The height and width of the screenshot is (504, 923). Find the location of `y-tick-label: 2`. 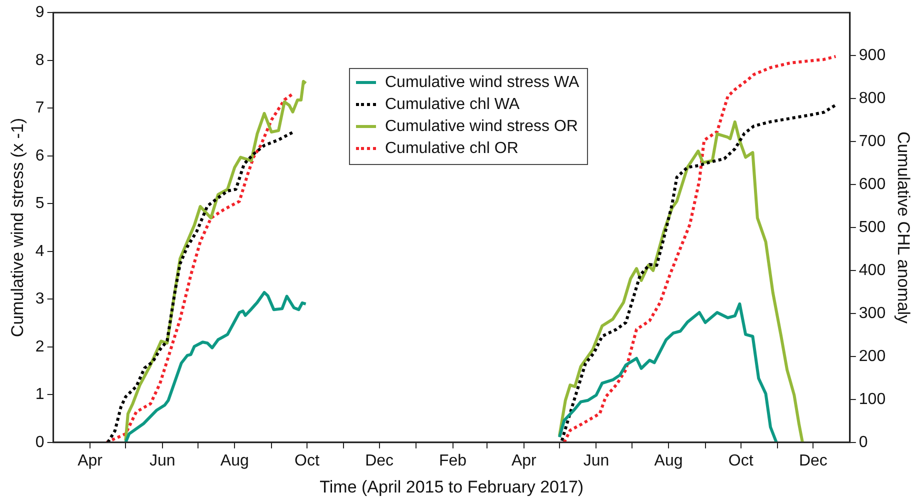

y-tick-label: 2 is located at coordinates (39, 347).